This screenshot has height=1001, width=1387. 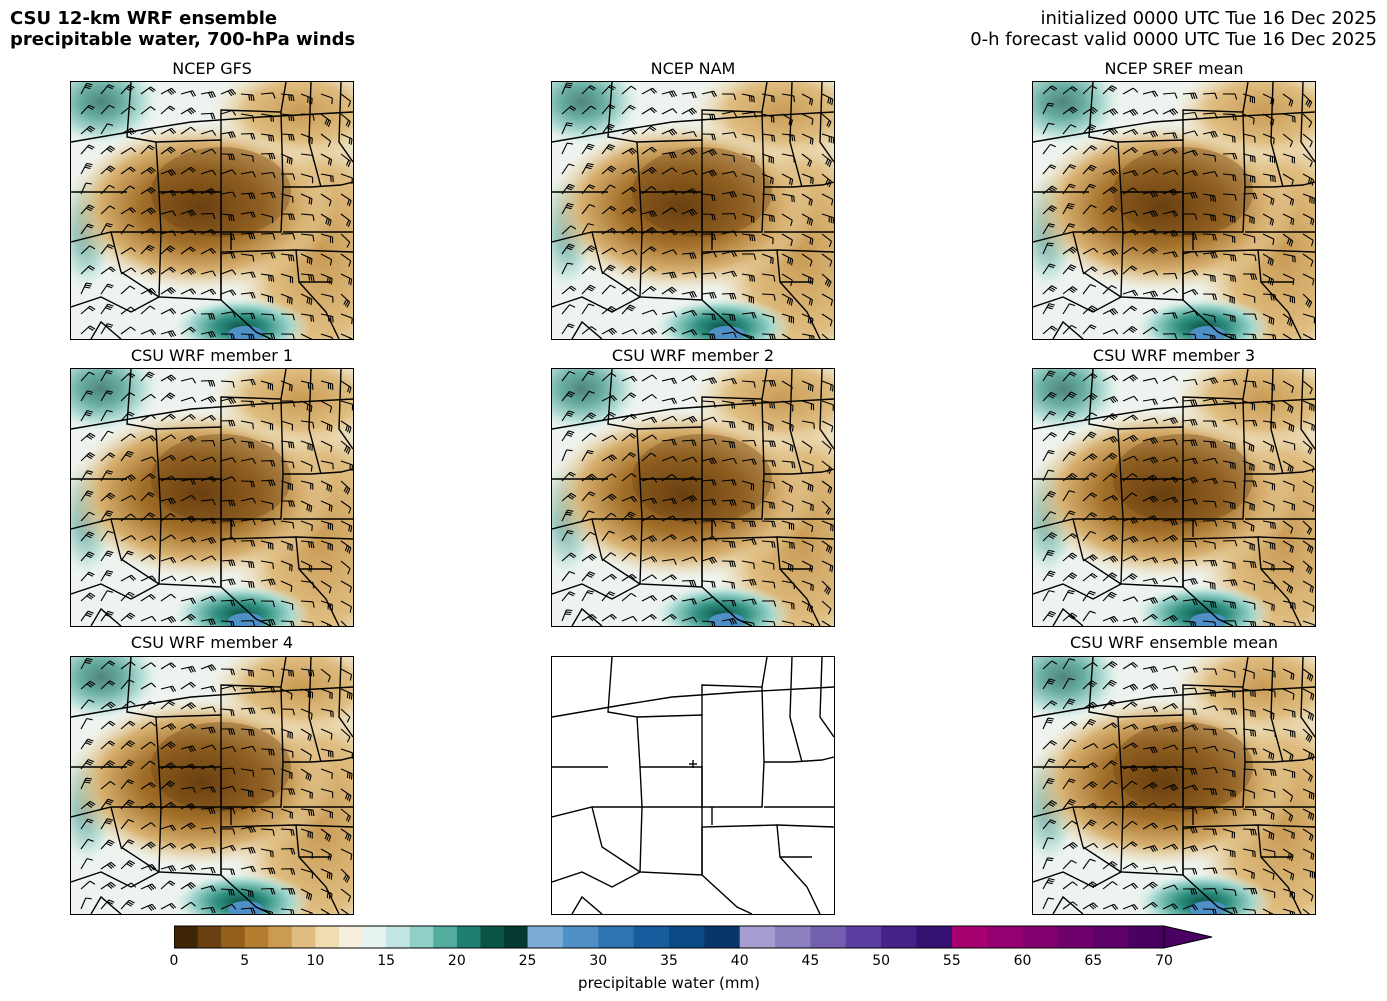 What do you see at coordinates (315, 961) in the screenshot?
I see `colorbar-tick-label: 10` at bounding box center [315, 961].